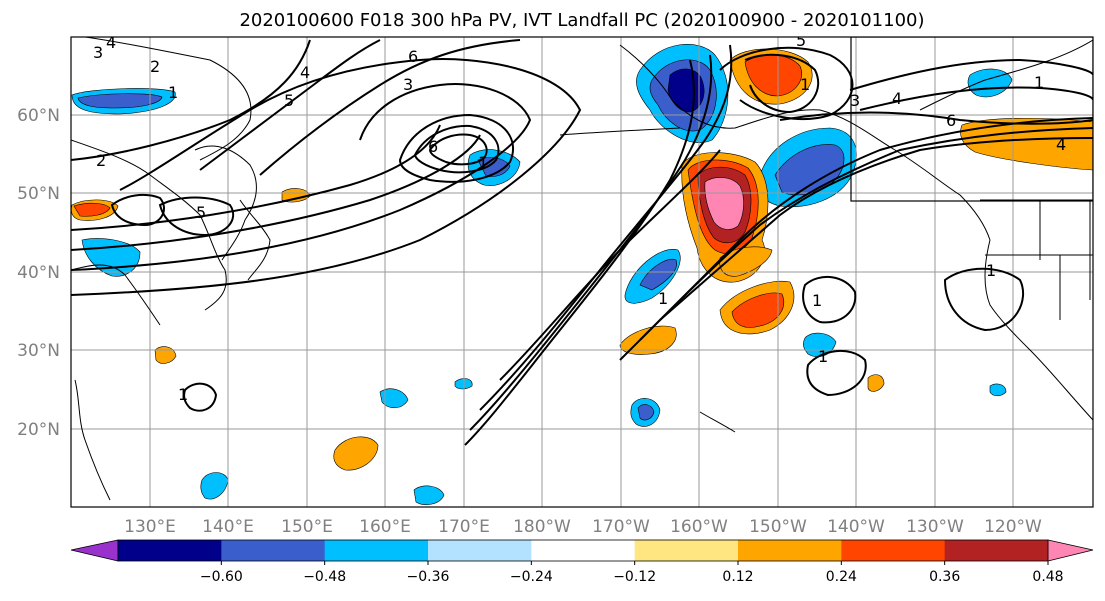 The image size is (1105, 601). I want to click on colorbar-tick-label: −0.48, so click(324, 577).